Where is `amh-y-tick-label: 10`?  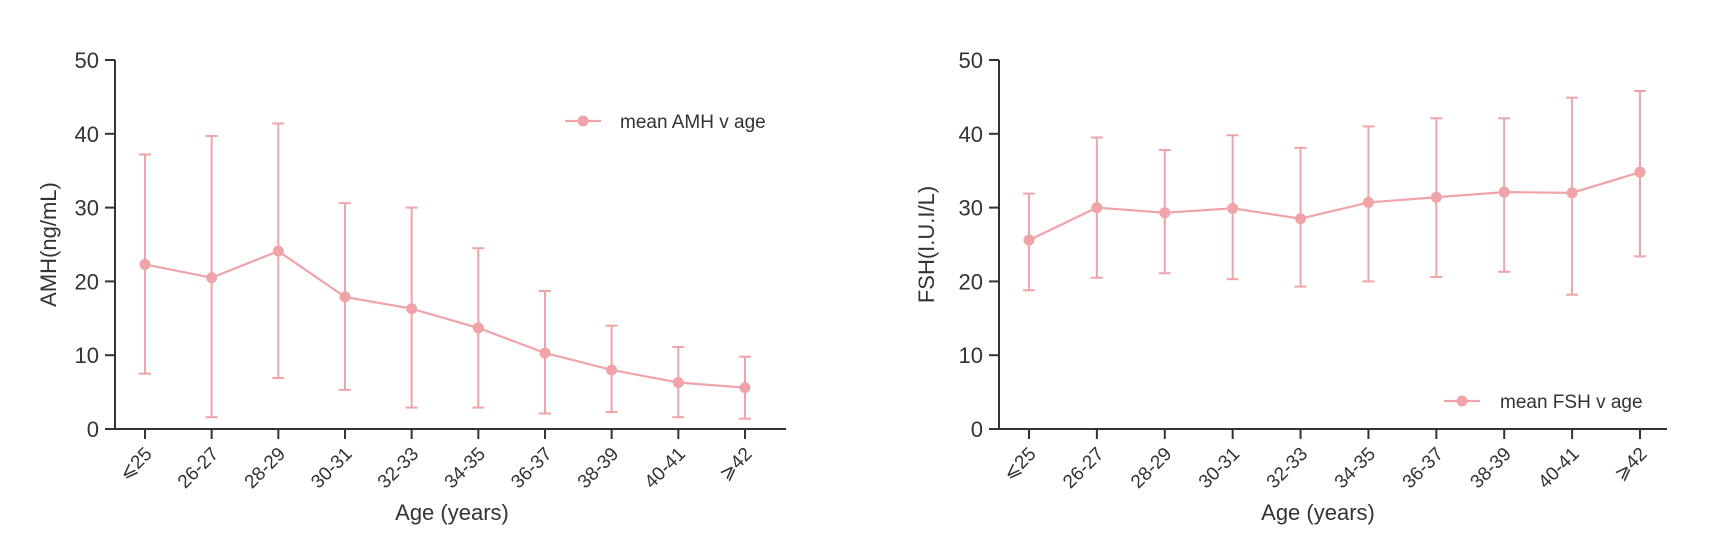 amh-y-tick-label: 10 is located at coordinates (87, 355).